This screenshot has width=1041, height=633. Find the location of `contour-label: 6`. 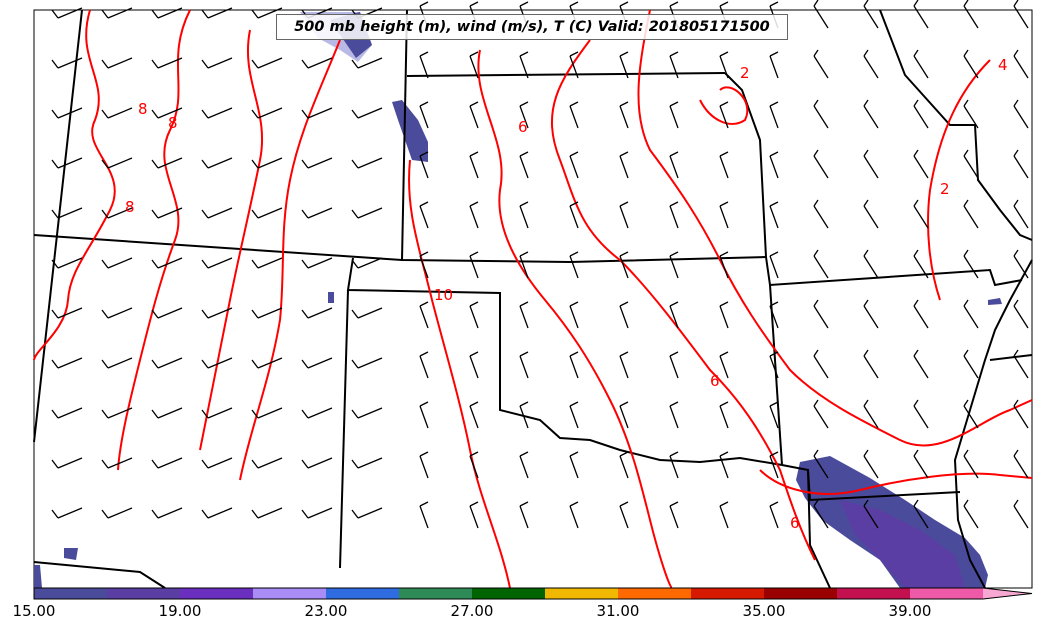

contour-label: 6 is located at coordinates (795, 523).